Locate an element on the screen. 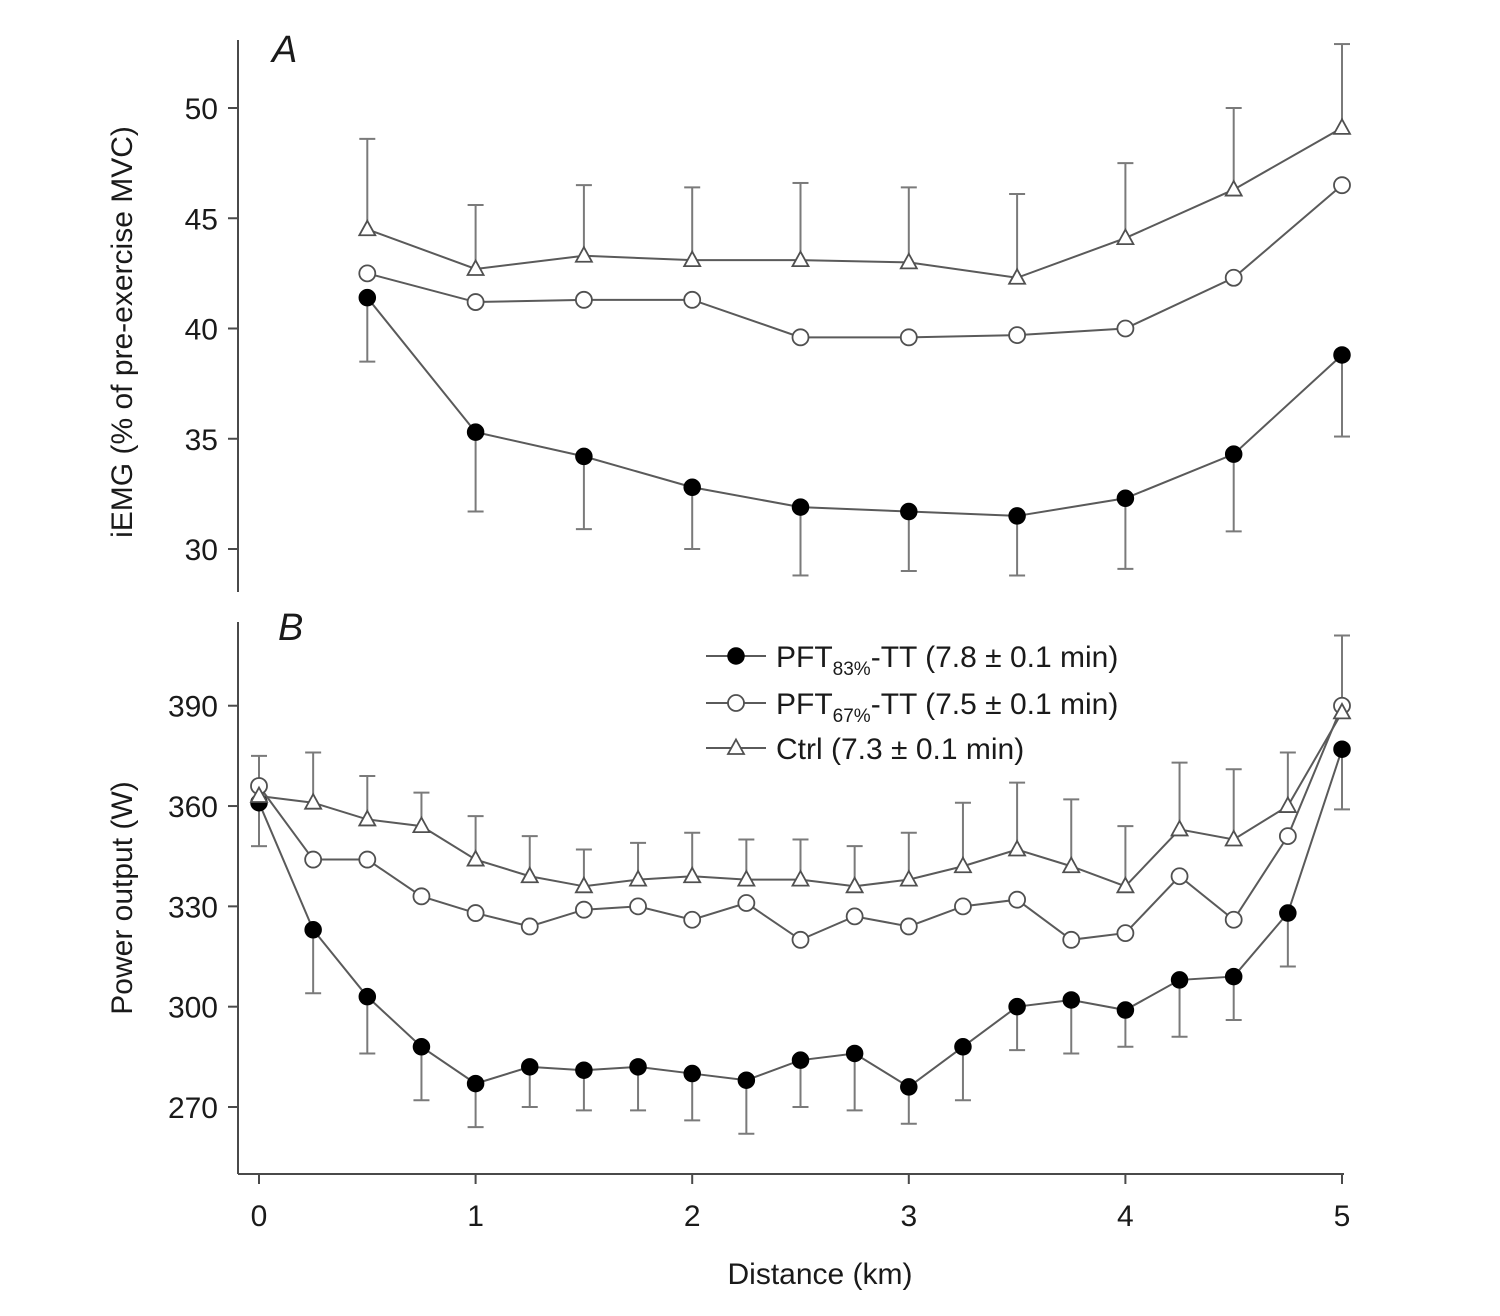 The image size is (1500, 1316). legend-item-pft67: PFT67%-TT (7.5 ± 0.1 min) is located at coordinates (912, 707).